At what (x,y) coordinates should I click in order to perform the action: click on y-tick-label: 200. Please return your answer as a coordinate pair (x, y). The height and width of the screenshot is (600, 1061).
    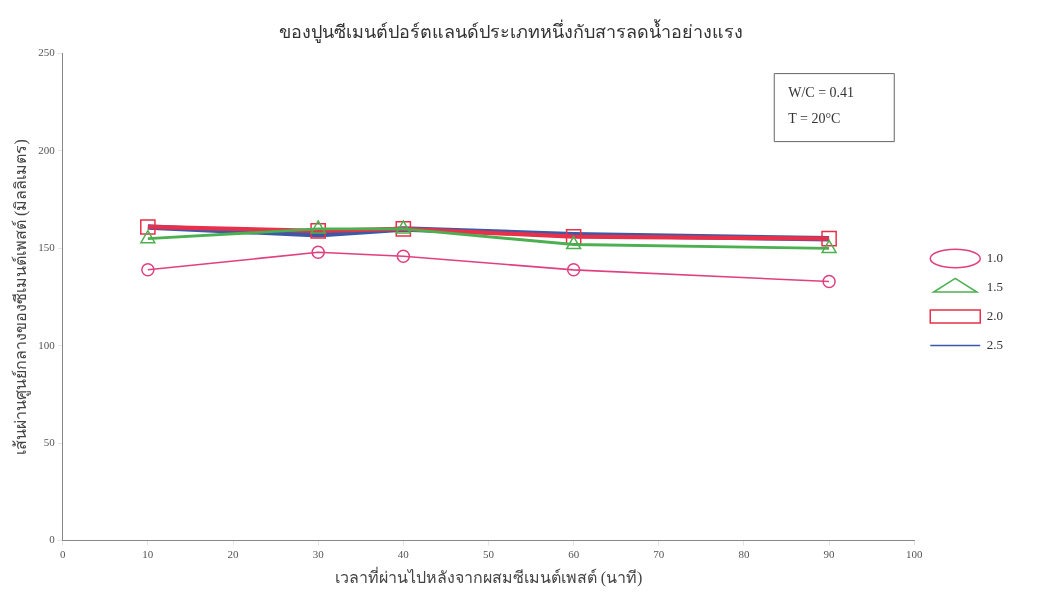
    Looking at the image, I should click on (47, 149).